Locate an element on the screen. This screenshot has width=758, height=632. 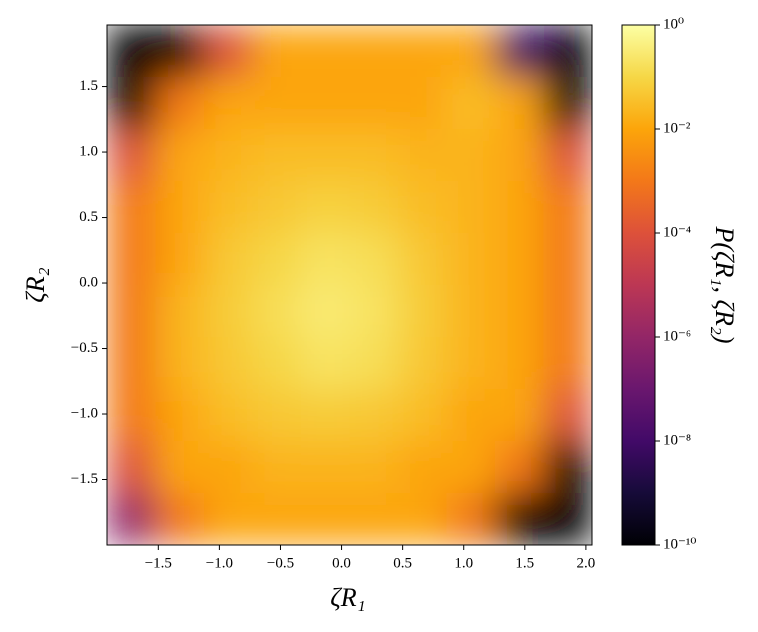
y-tick-label: 0.0 is located at coordinates (88, 282).